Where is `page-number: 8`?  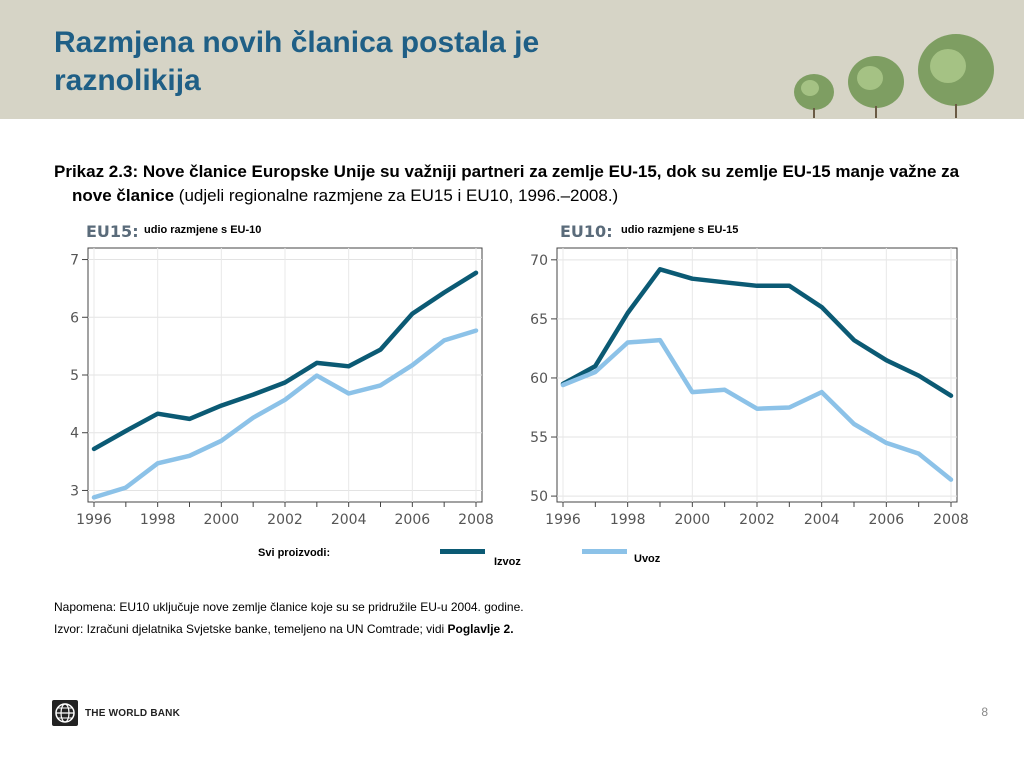
page-number: 8 is located at coordinates (984, 712).